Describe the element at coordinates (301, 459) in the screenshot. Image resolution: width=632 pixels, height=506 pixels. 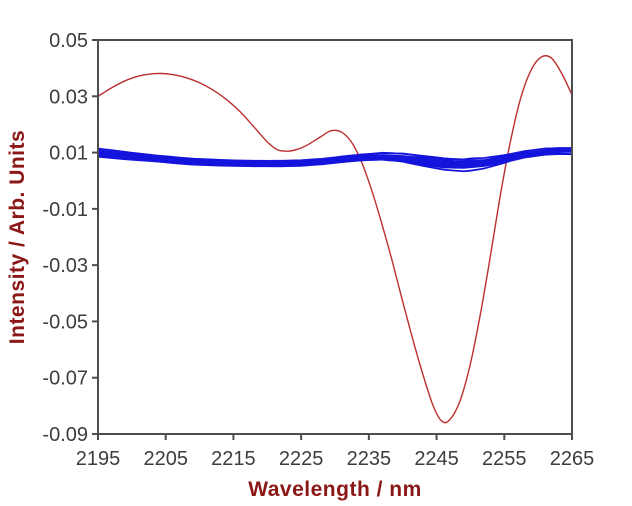
I see `x-tick-label: 2225` at that location.